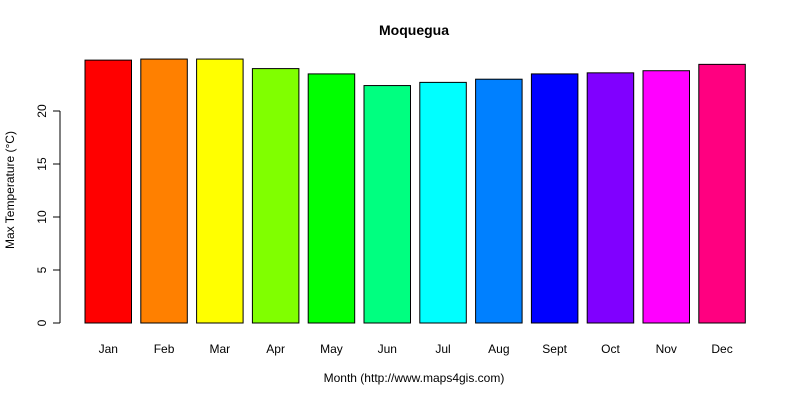  What do you see at coordinates (164, 349) in the screenshot?
I see `x-tick-label: Feb` at bounding box center [164, 349].